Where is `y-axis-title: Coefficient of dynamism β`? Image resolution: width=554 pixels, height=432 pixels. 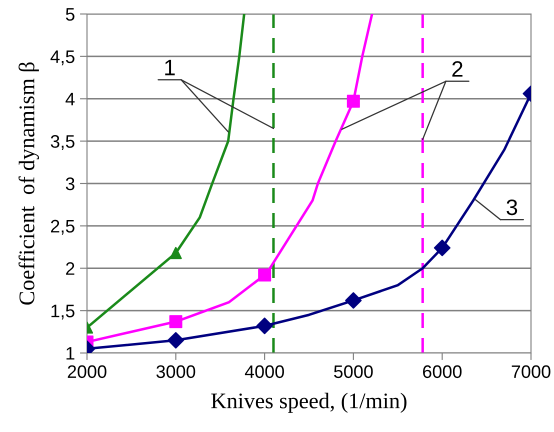
y-axis-title: Coefficient of dynamism β is located at coordinates (28, 183).